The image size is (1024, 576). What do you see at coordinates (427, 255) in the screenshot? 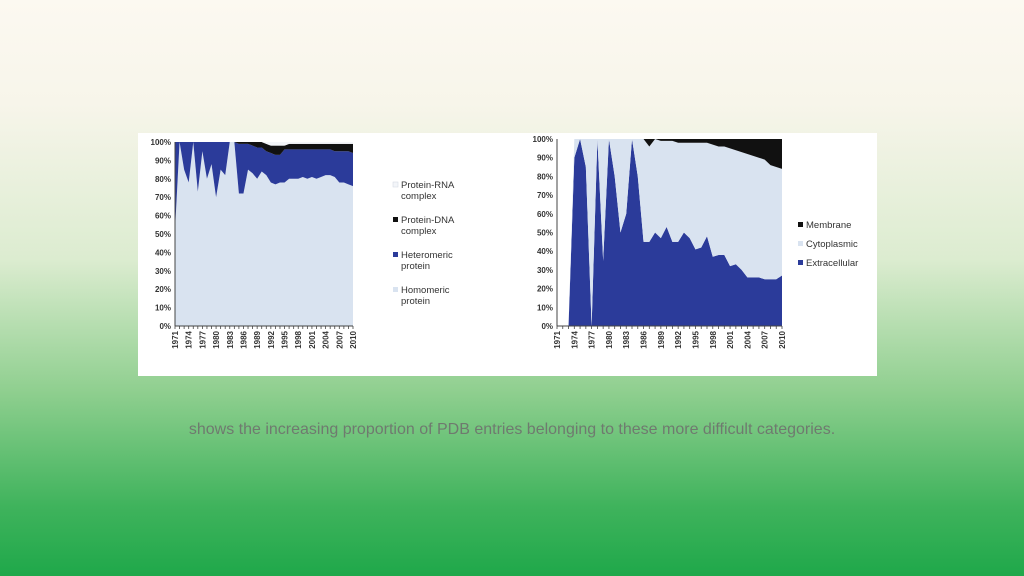
I see `legend-label: Heteromeric` at bounding box center [427, 255].